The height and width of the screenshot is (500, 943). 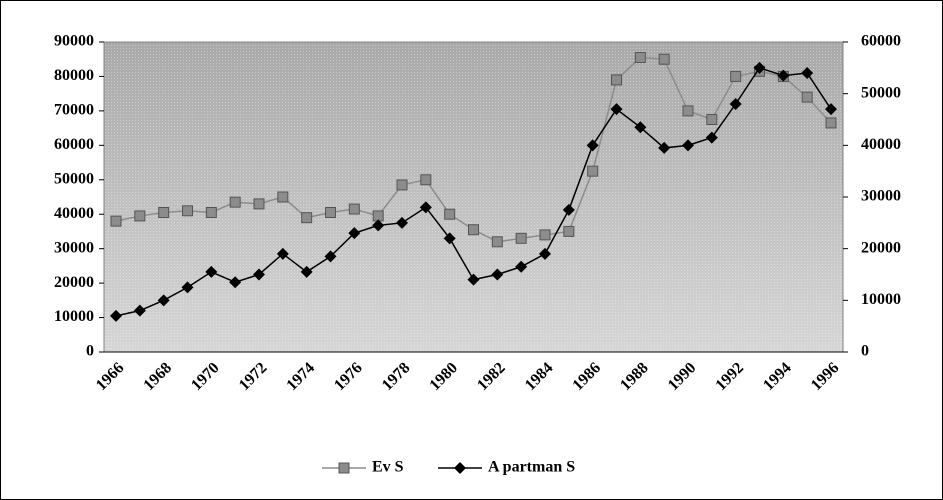 I want to click on y-tick-label: 40000, so click(x=74, y=213).